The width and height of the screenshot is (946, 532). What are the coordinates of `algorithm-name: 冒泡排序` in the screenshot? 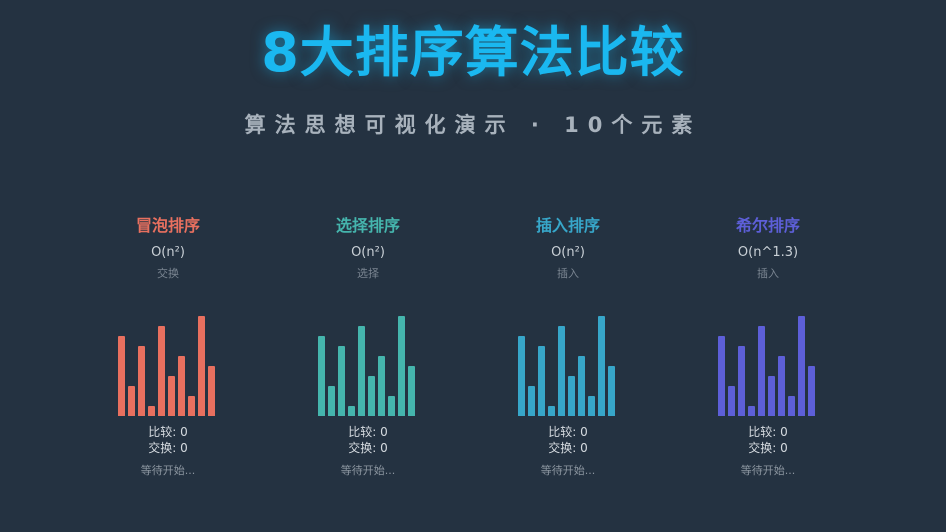 It's located at (167, 225).